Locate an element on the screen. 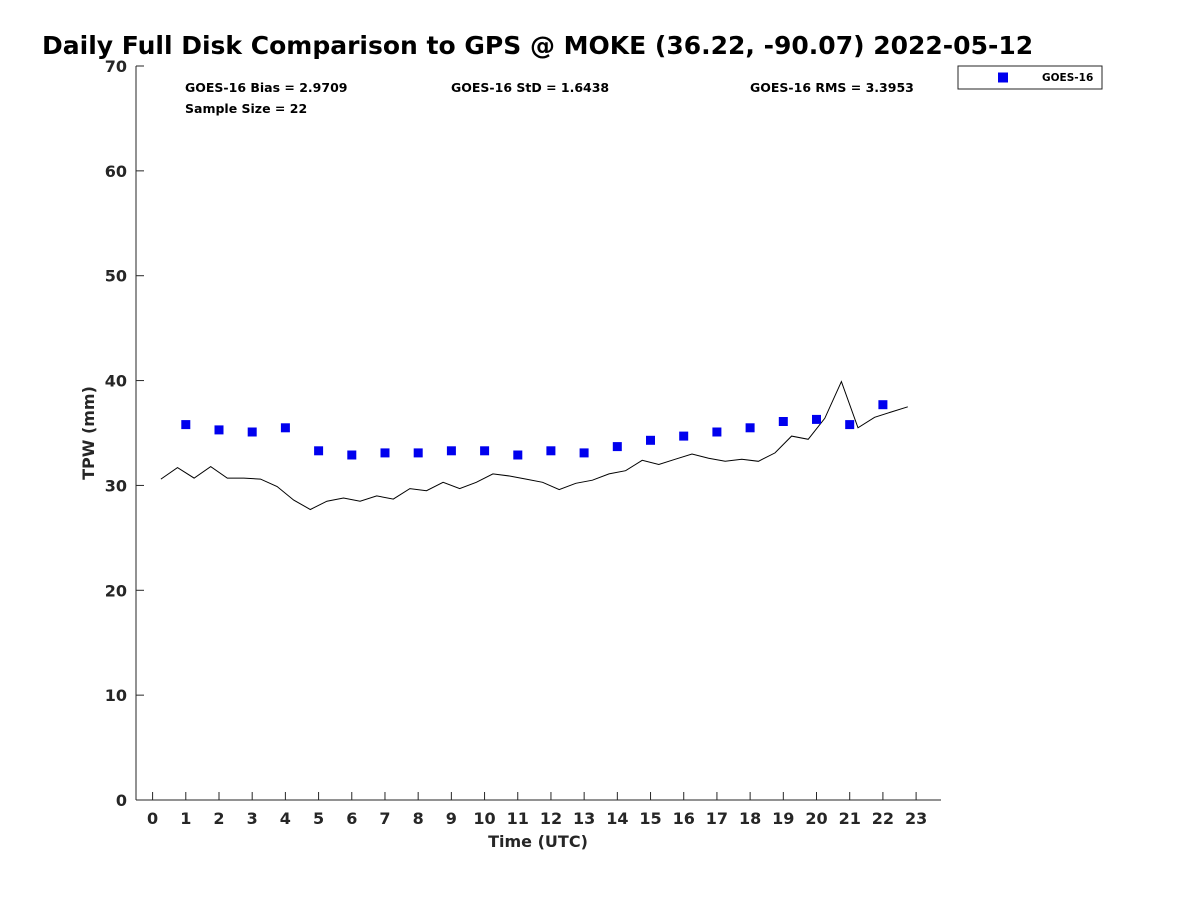 Image resolution: width=1200 pixels, height=900 pixels. stat-std: GOES-16 StD = 1.6438 is located at coordinates (530, 87).